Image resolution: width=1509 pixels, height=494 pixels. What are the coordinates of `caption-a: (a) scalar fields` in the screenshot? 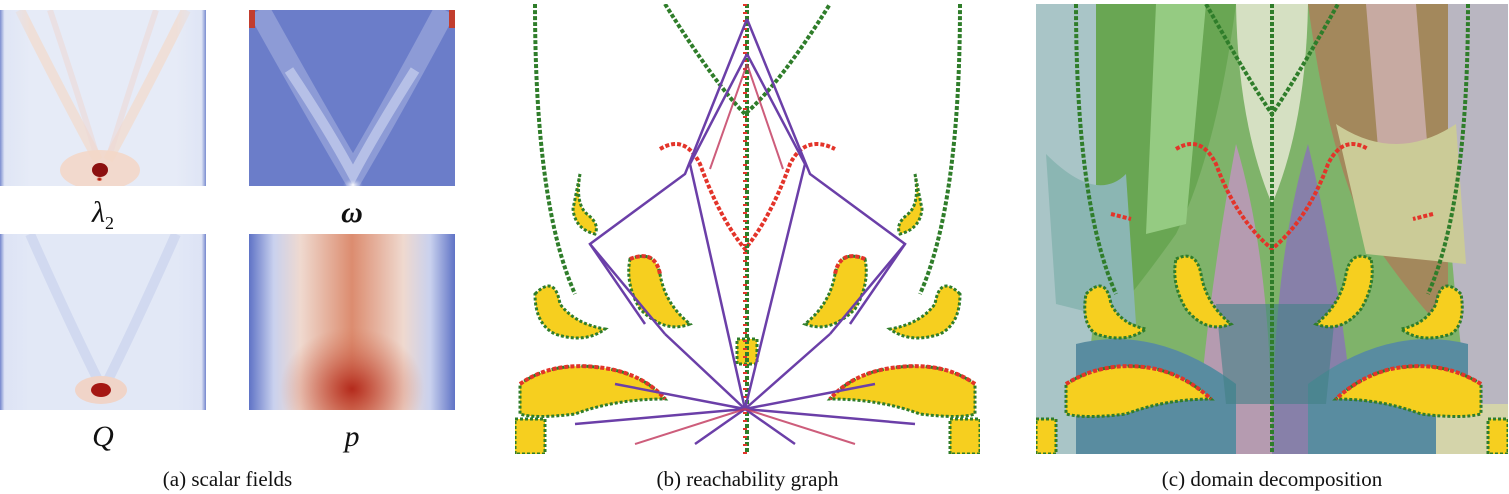 It's located at (227, 479).